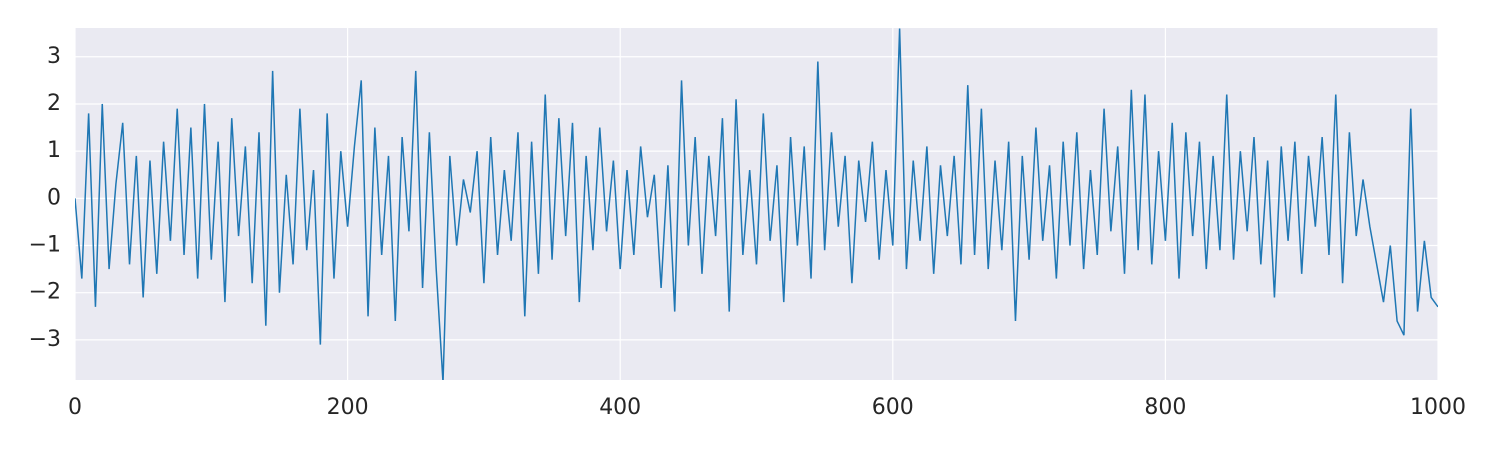 The height and width of the screenshot is (454, 1500). What do you see at coordinates (1165, 407) in the screenshot?
I see `x-tick-label: 800` at bounding box center [1165, 407].